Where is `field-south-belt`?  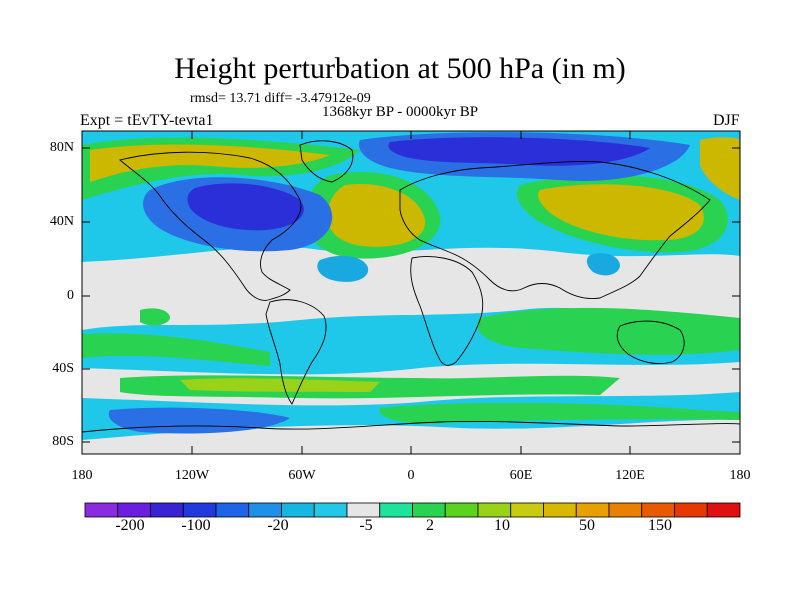
field-south-belt is located at coordinates (176, 349).